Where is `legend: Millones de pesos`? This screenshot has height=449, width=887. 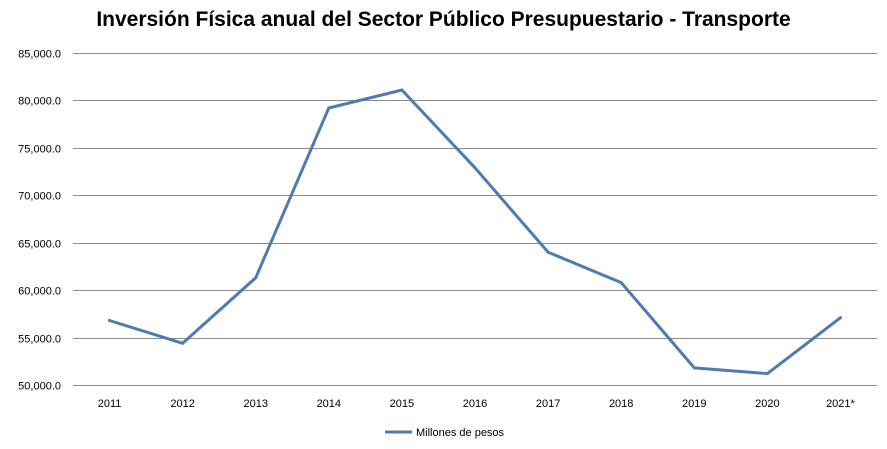 legend: Millones de pesos is located at coordinates (445, 433).